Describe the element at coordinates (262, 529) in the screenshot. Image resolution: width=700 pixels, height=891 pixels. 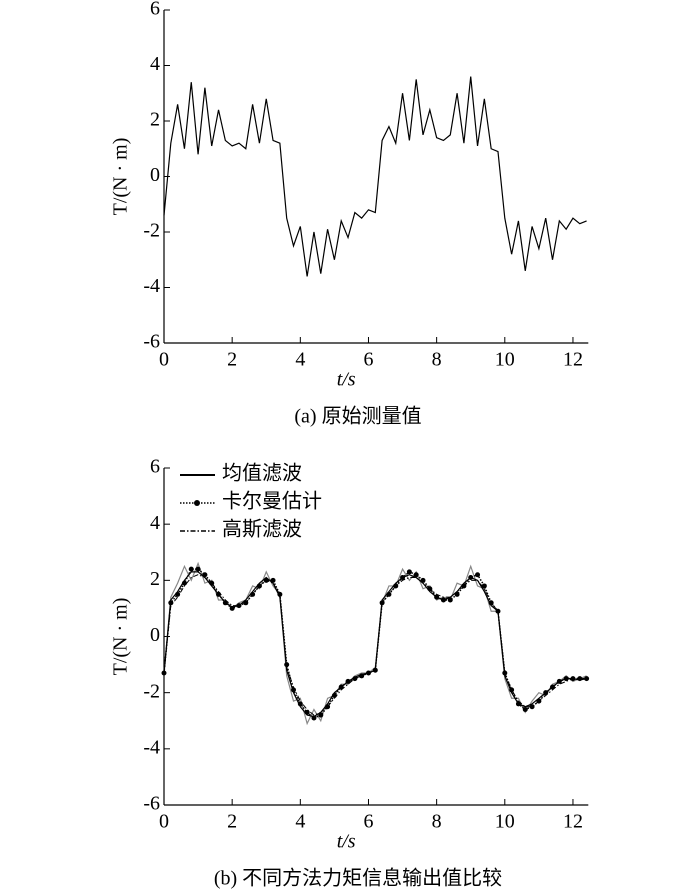
I see `legend-label: 高斯滤波` at that location.